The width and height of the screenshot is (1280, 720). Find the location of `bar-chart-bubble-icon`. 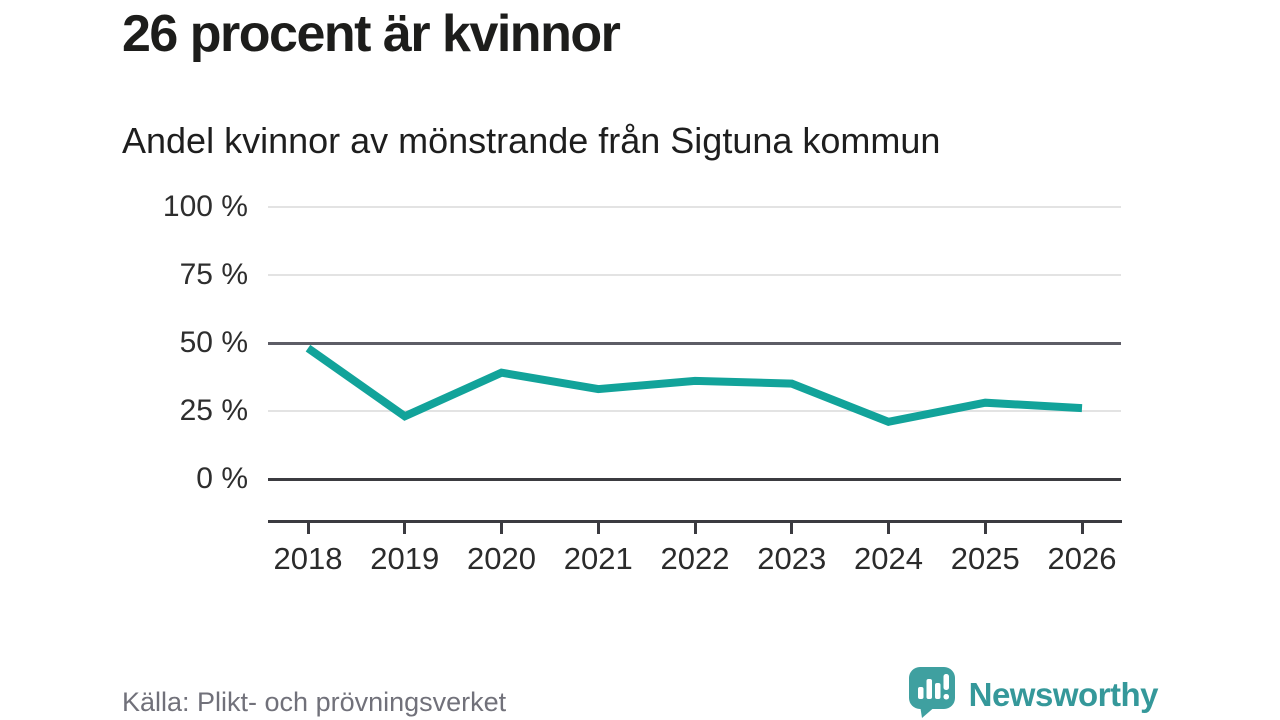

bar-chart-bubble-icon is located at coordinates (932, 692).